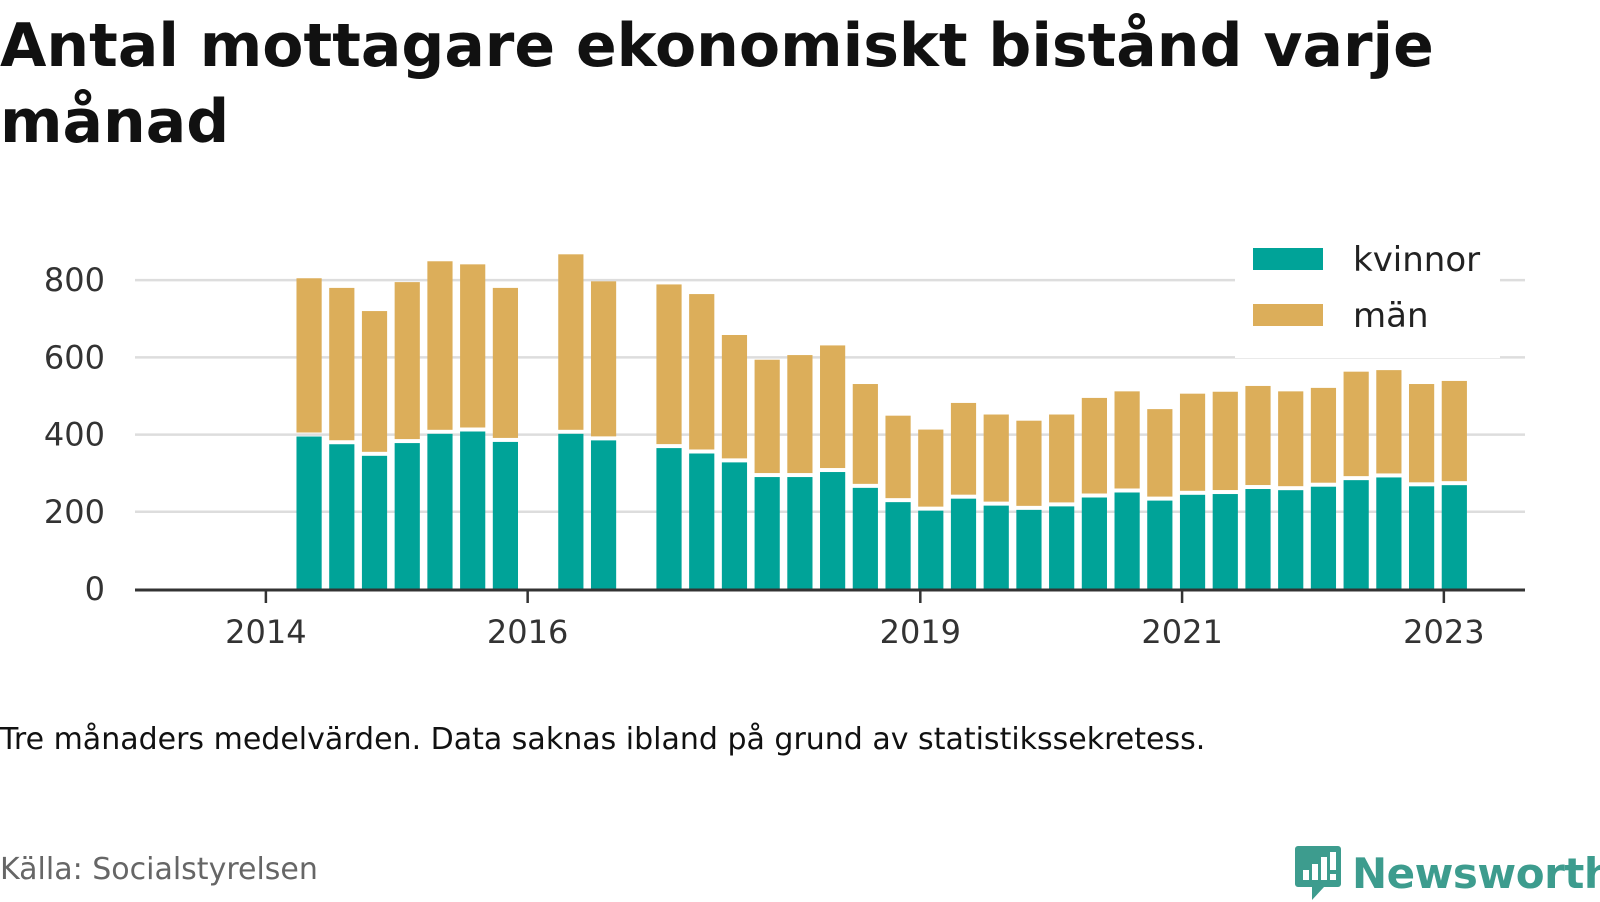 The image size is (1600, 902). What do you see at coordinates (1443, 632) in the screenshot?
I see `x-tick-label: 2023` at bounding box center [1443, 632].